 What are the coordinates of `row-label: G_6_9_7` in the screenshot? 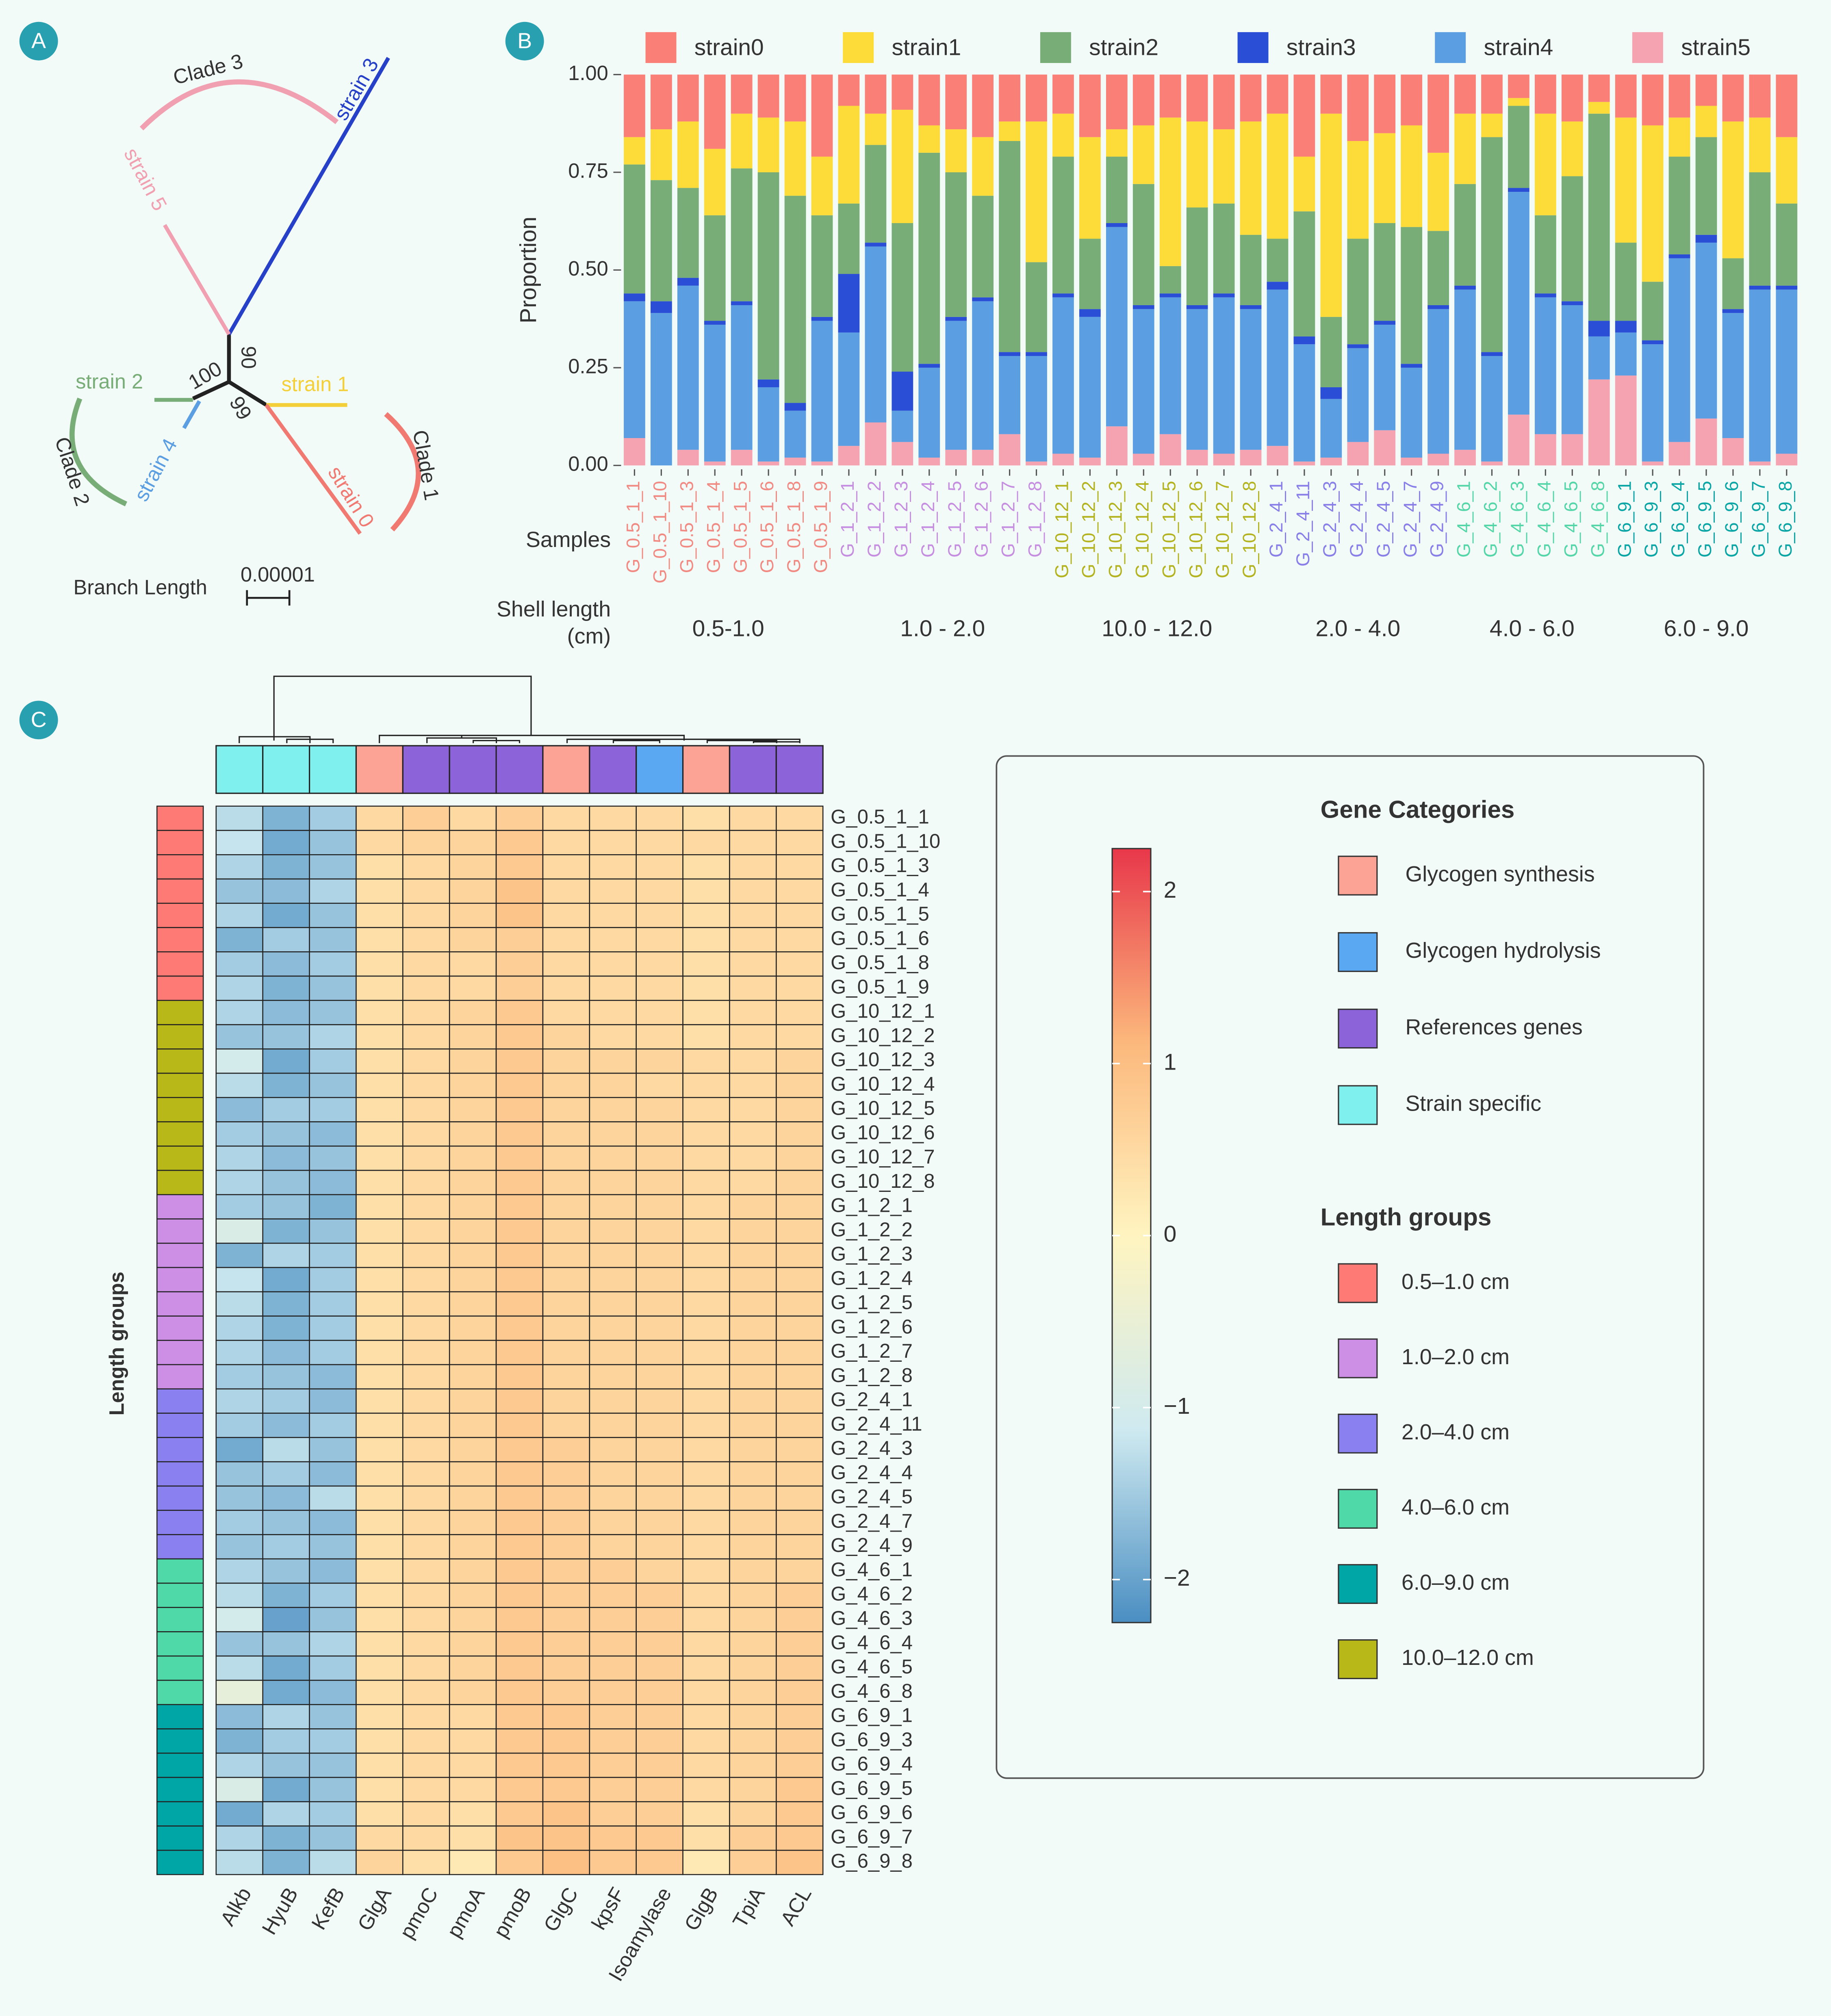 It's located at (872, 1837).